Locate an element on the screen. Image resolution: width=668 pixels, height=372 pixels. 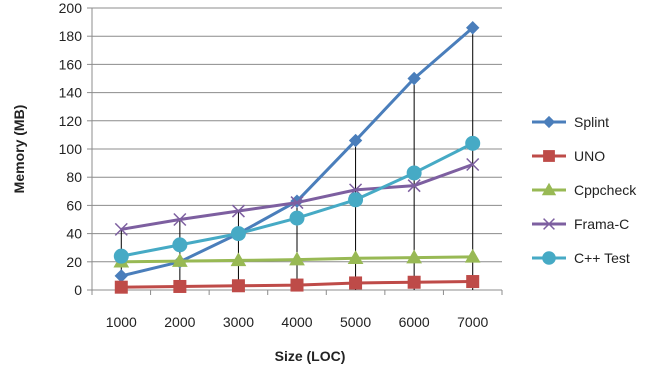
point-frama-c-1000-b is located at coordinates (121, 229).